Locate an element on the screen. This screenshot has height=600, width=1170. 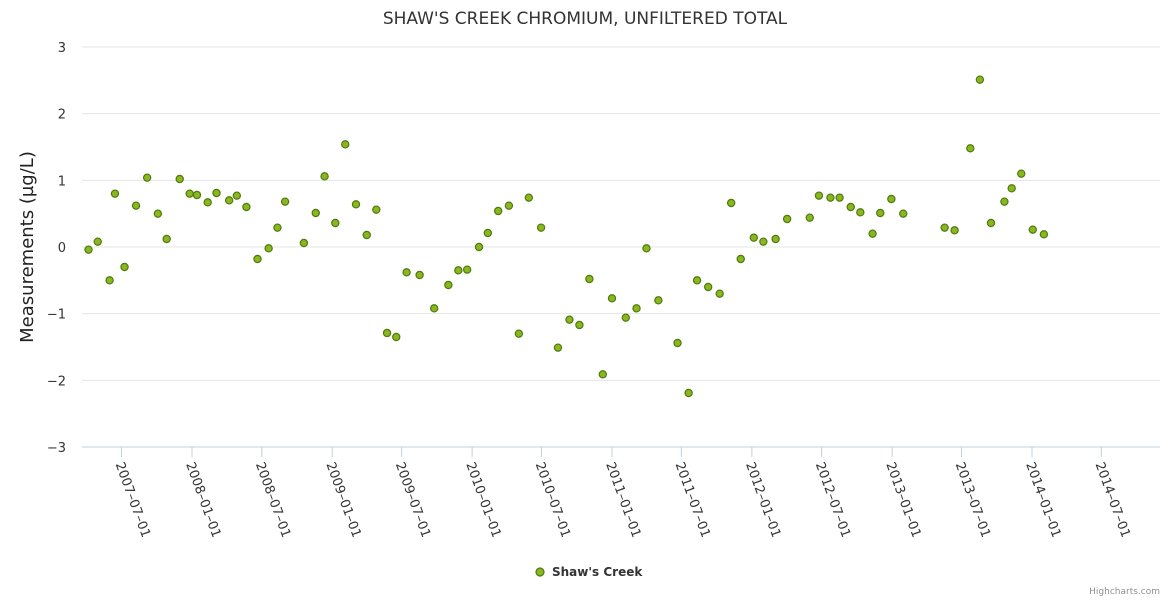
legend-item-label: Shaw's Creek is located at coordinates (597, 572).